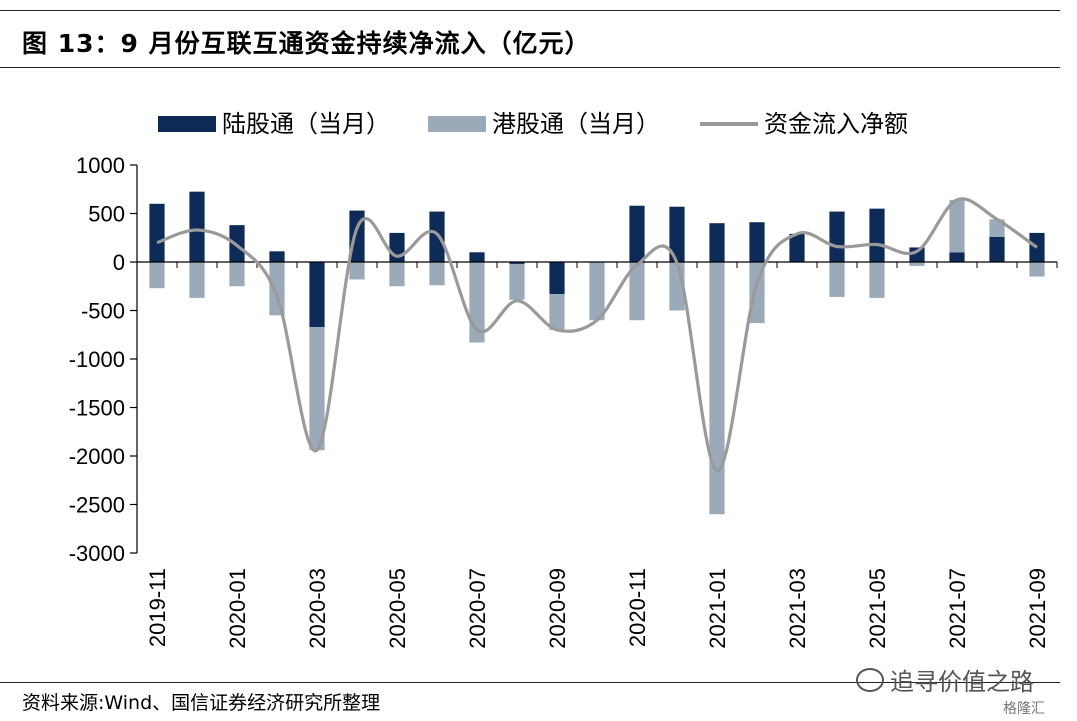 The height and width of the screenshot is (721, 1077). What do you see at coordinates (530, 682) in the screenshot?
I see `source-divider` at bounding box center [530, 682].